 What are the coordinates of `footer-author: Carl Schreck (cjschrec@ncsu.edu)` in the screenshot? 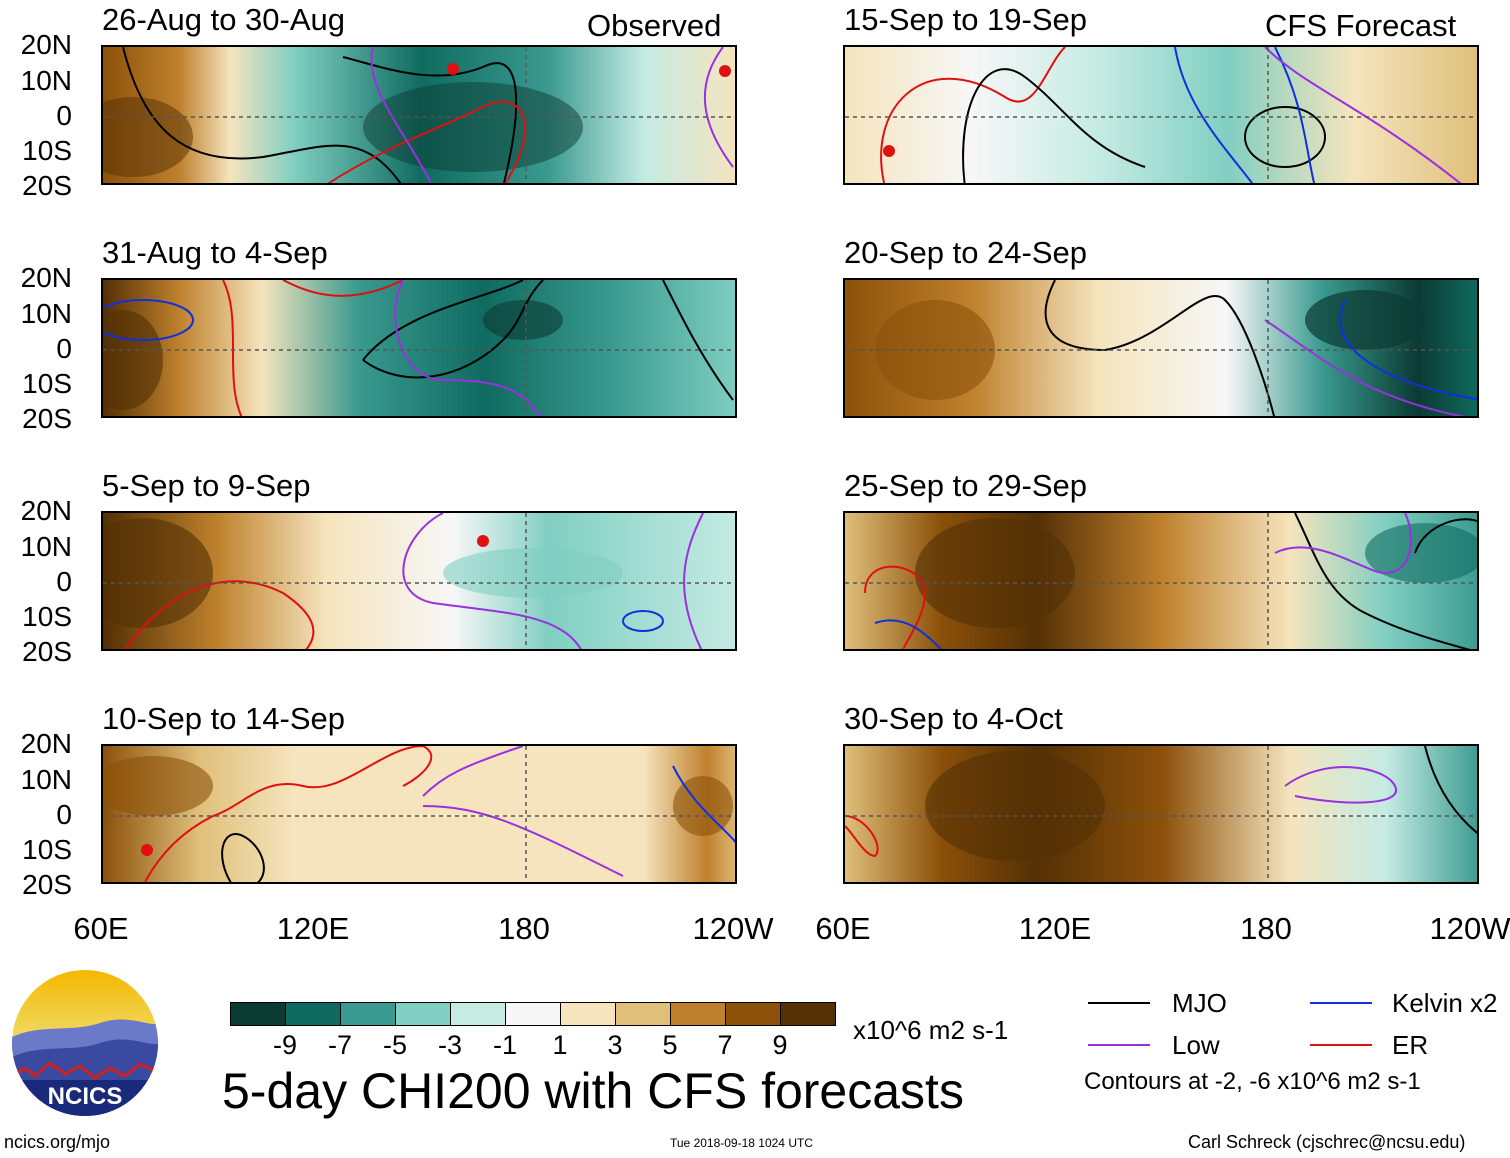 It's located at (1327, 1142).